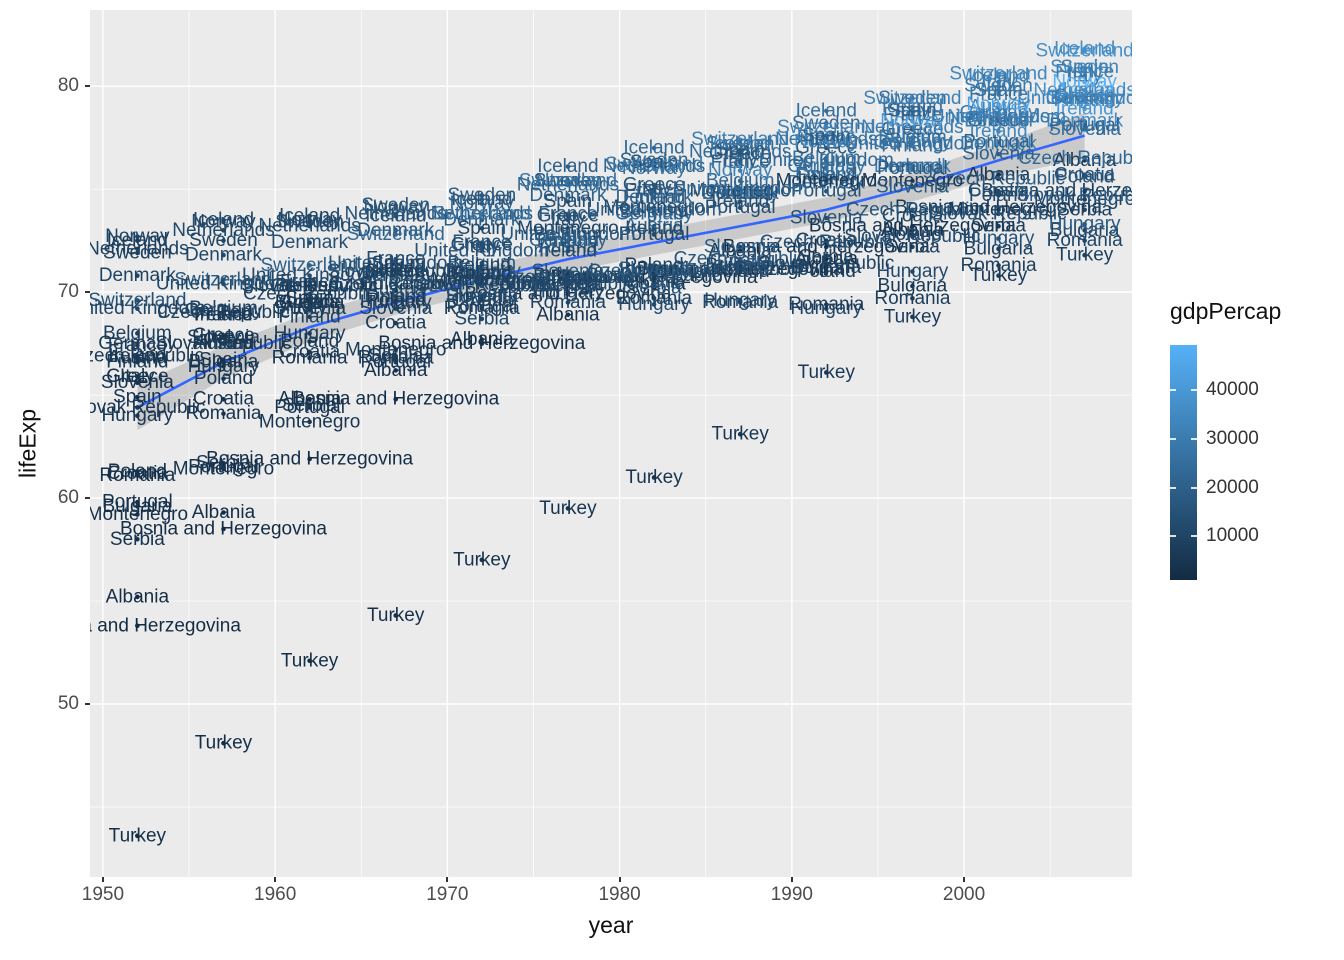 The image size is (1344, 960). Describe the element at coordinates (68, 292) in the screenshot. I see `y-tick-label: 70` at that location.